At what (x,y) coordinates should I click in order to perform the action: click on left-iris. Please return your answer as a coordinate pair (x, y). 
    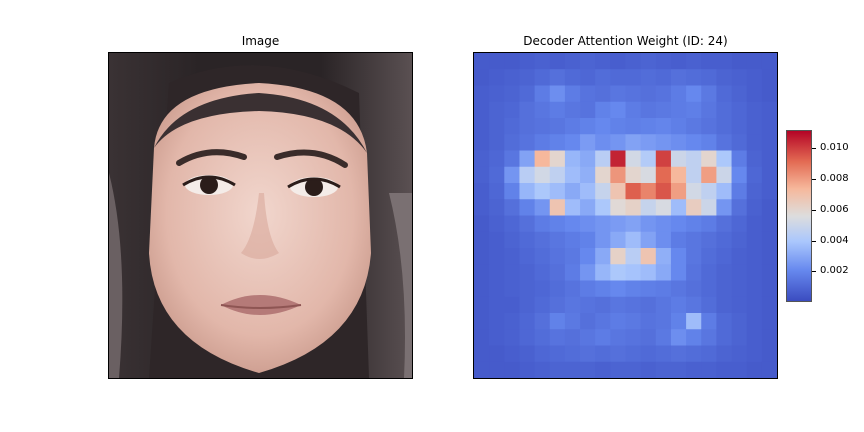
    Looking at the image, I should click on (209, 185).